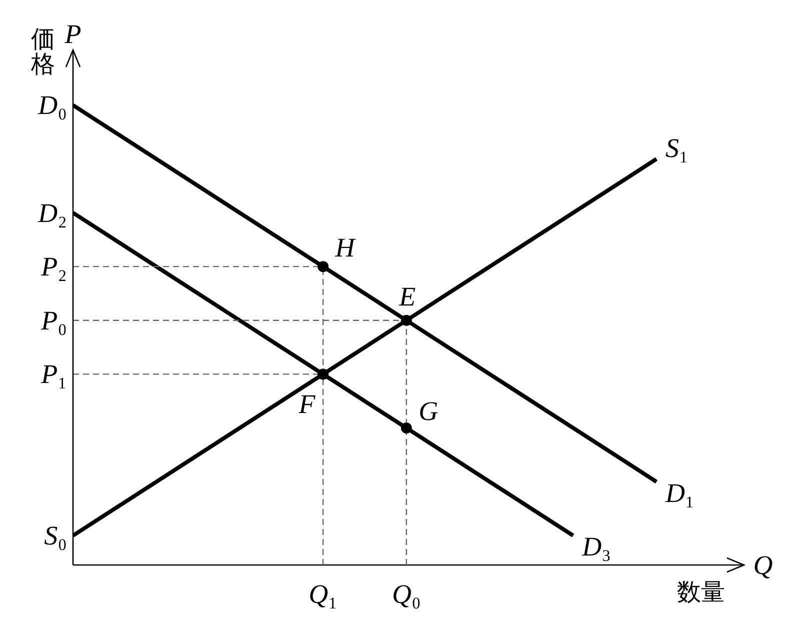 The image size is (810, 630). Describe the element at coordinates (596, 547) in the screenshot. I see `series-label: D₃` at that location.